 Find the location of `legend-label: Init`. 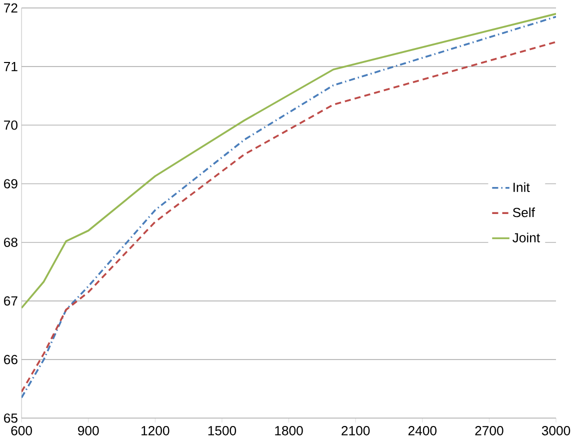

legend-label: Init is located at coordinates (522, 187).